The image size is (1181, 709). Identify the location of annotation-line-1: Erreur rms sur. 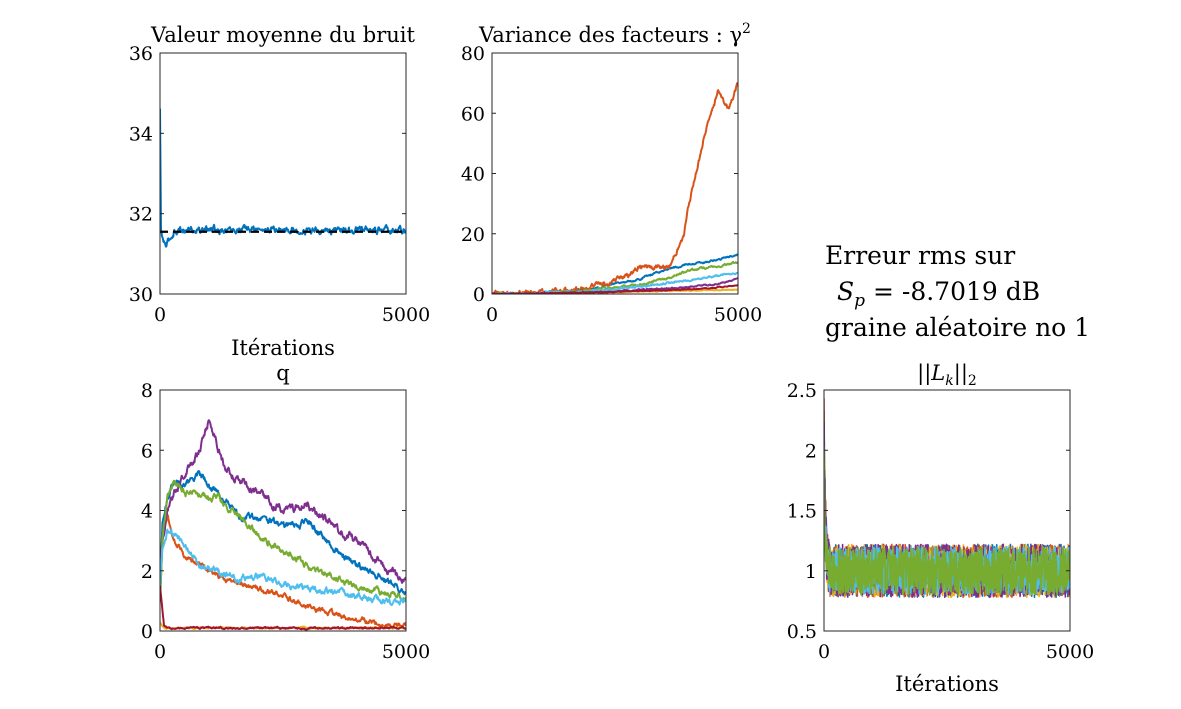
(920, 255).